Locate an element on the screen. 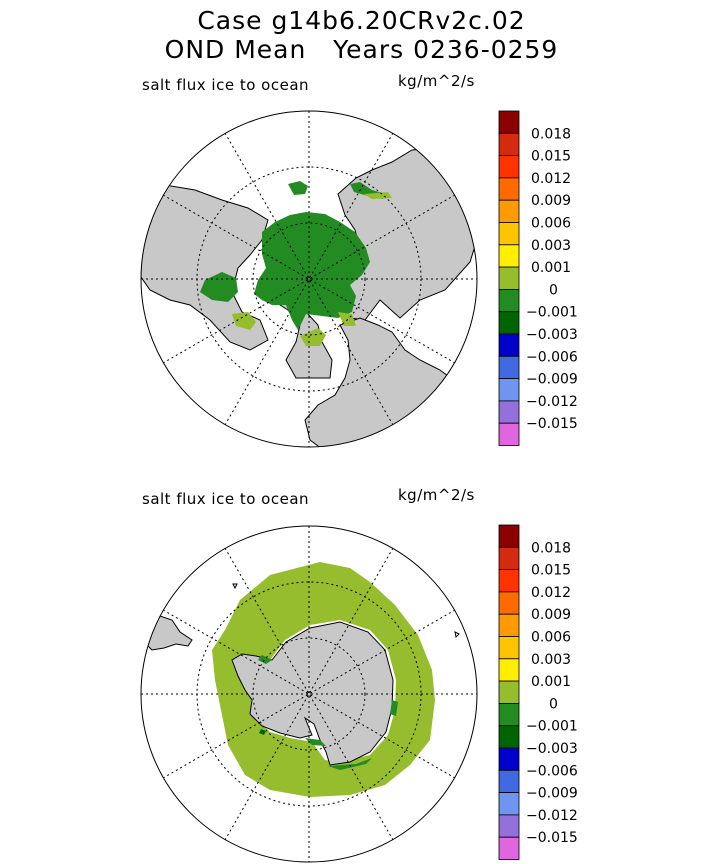 The width and height of the screenshot is (723, 864). south-colorbar-label: −0.015 is located at coordinates (552, 838).